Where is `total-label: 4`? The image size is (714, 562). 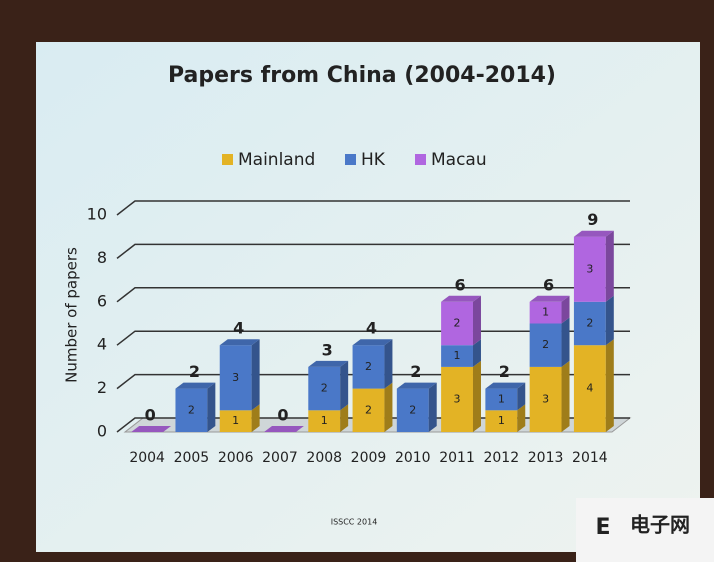 total-label: 4 is located at coordinates (238, 328).